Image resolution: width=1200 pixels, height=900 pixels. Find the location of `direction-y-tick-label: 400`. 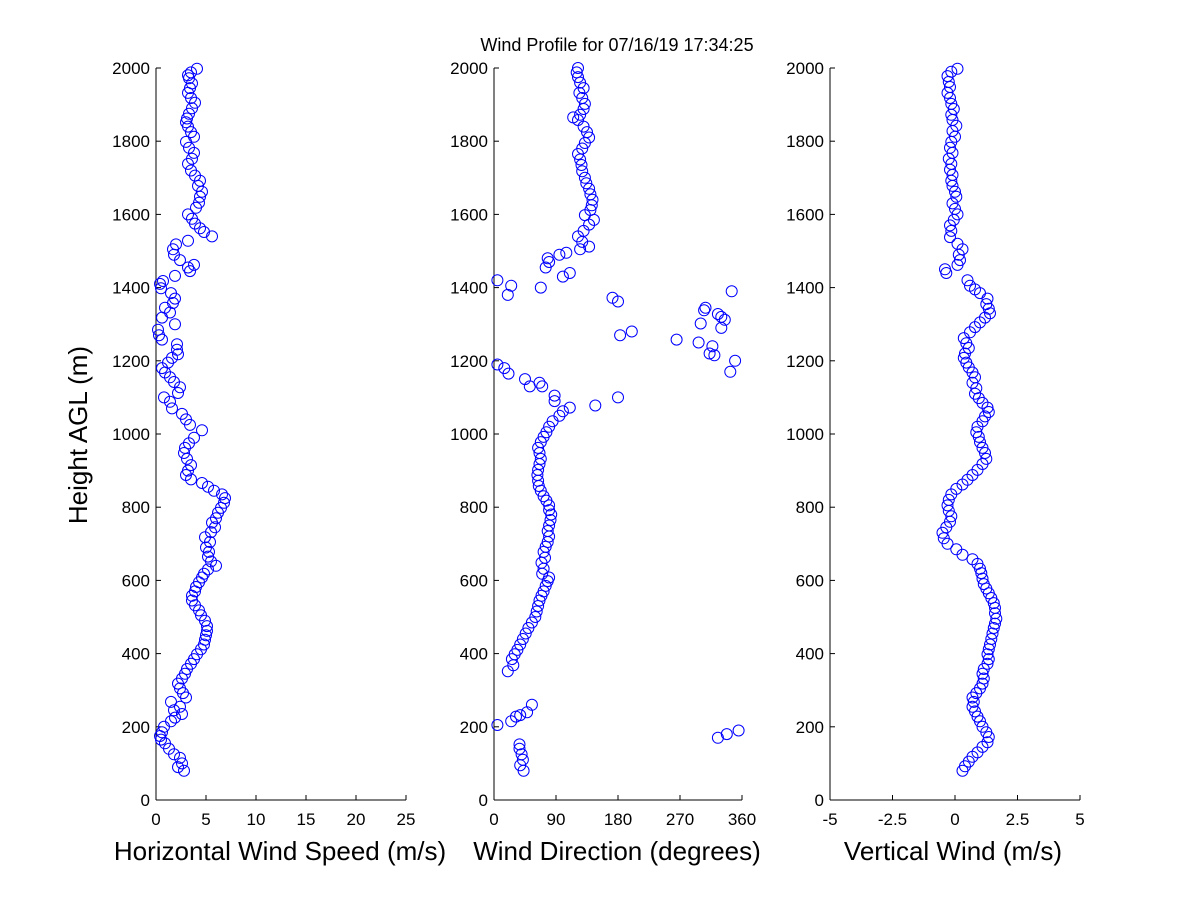

direction-y-tick-label: 400 is located at coordinates (474, 654).